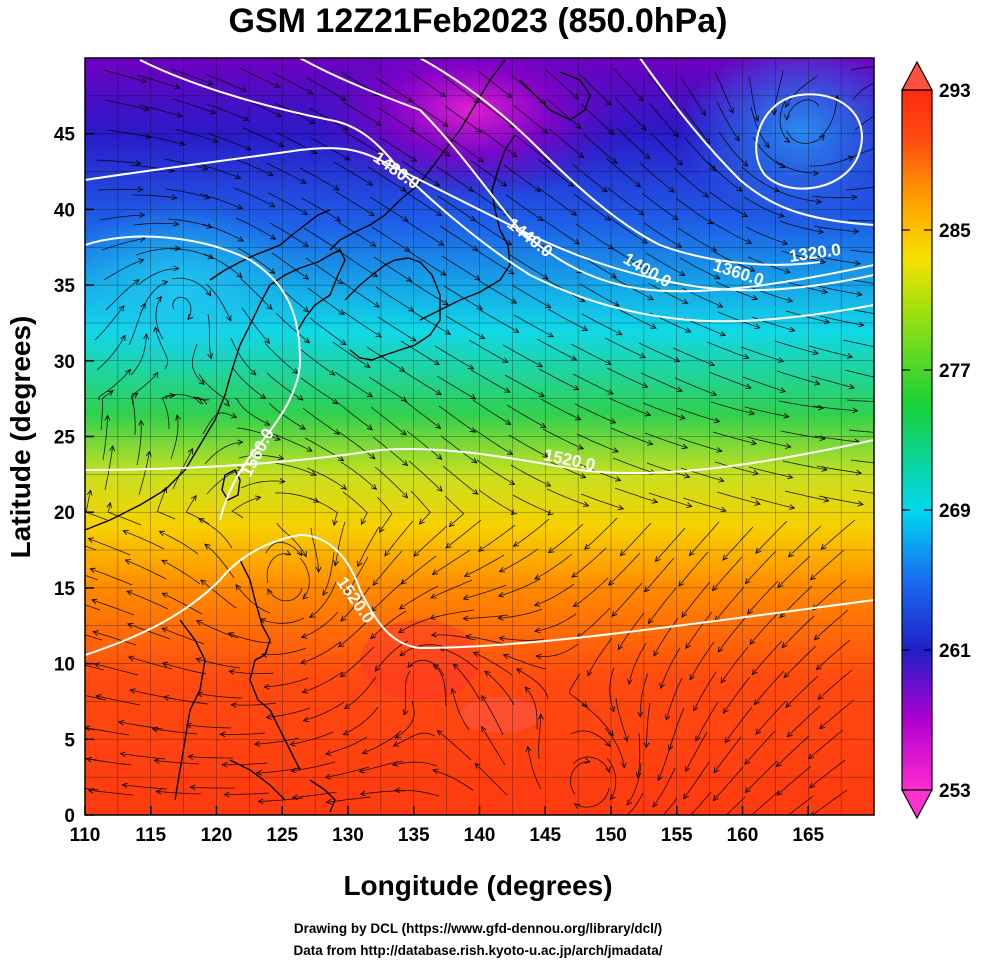  What do you see at coordinates (477, 885) in the screenshot?
I see `x-axis-label: Longitude (degrees)` at bounding box center [477, 885].